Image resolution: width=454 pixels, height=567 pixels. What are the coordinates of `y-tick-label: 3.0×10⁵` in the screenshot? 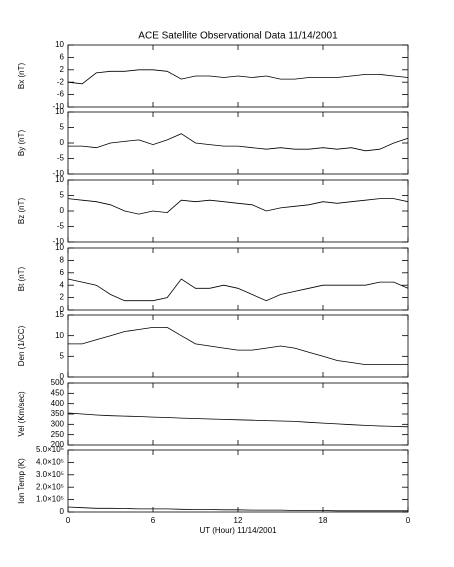 It's located at (50, 474).